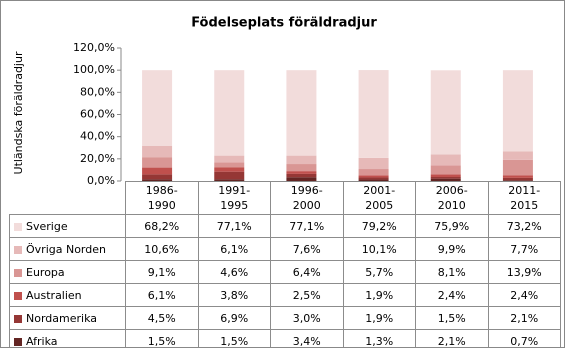 The width and height of the screenshot is (565, 348). I want to click on data-label: 3,0%, so click(307, 318).